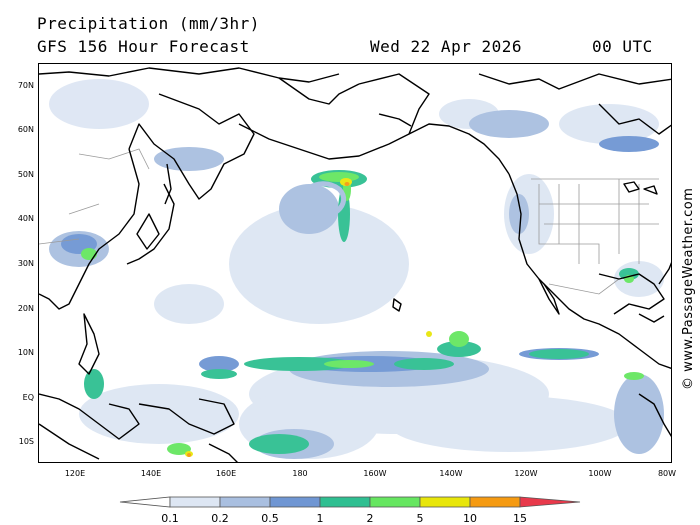 Image resolution: width=700 pixels, height=525 pixels. Describe the element at coordinates (320, 518) in the screenshot. I see `legend-label-1: 1` at that location.